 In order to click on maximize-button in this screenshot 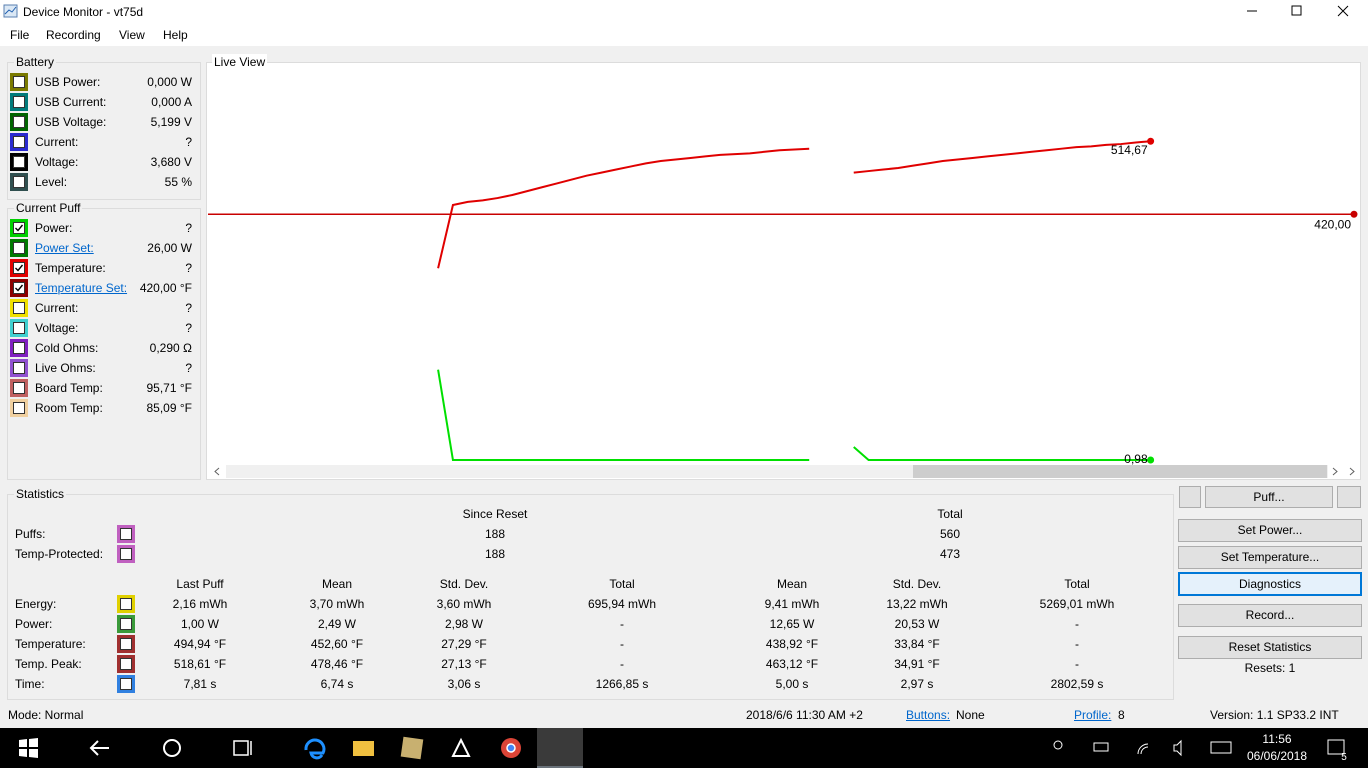, I will do `click(1296, 10)`.